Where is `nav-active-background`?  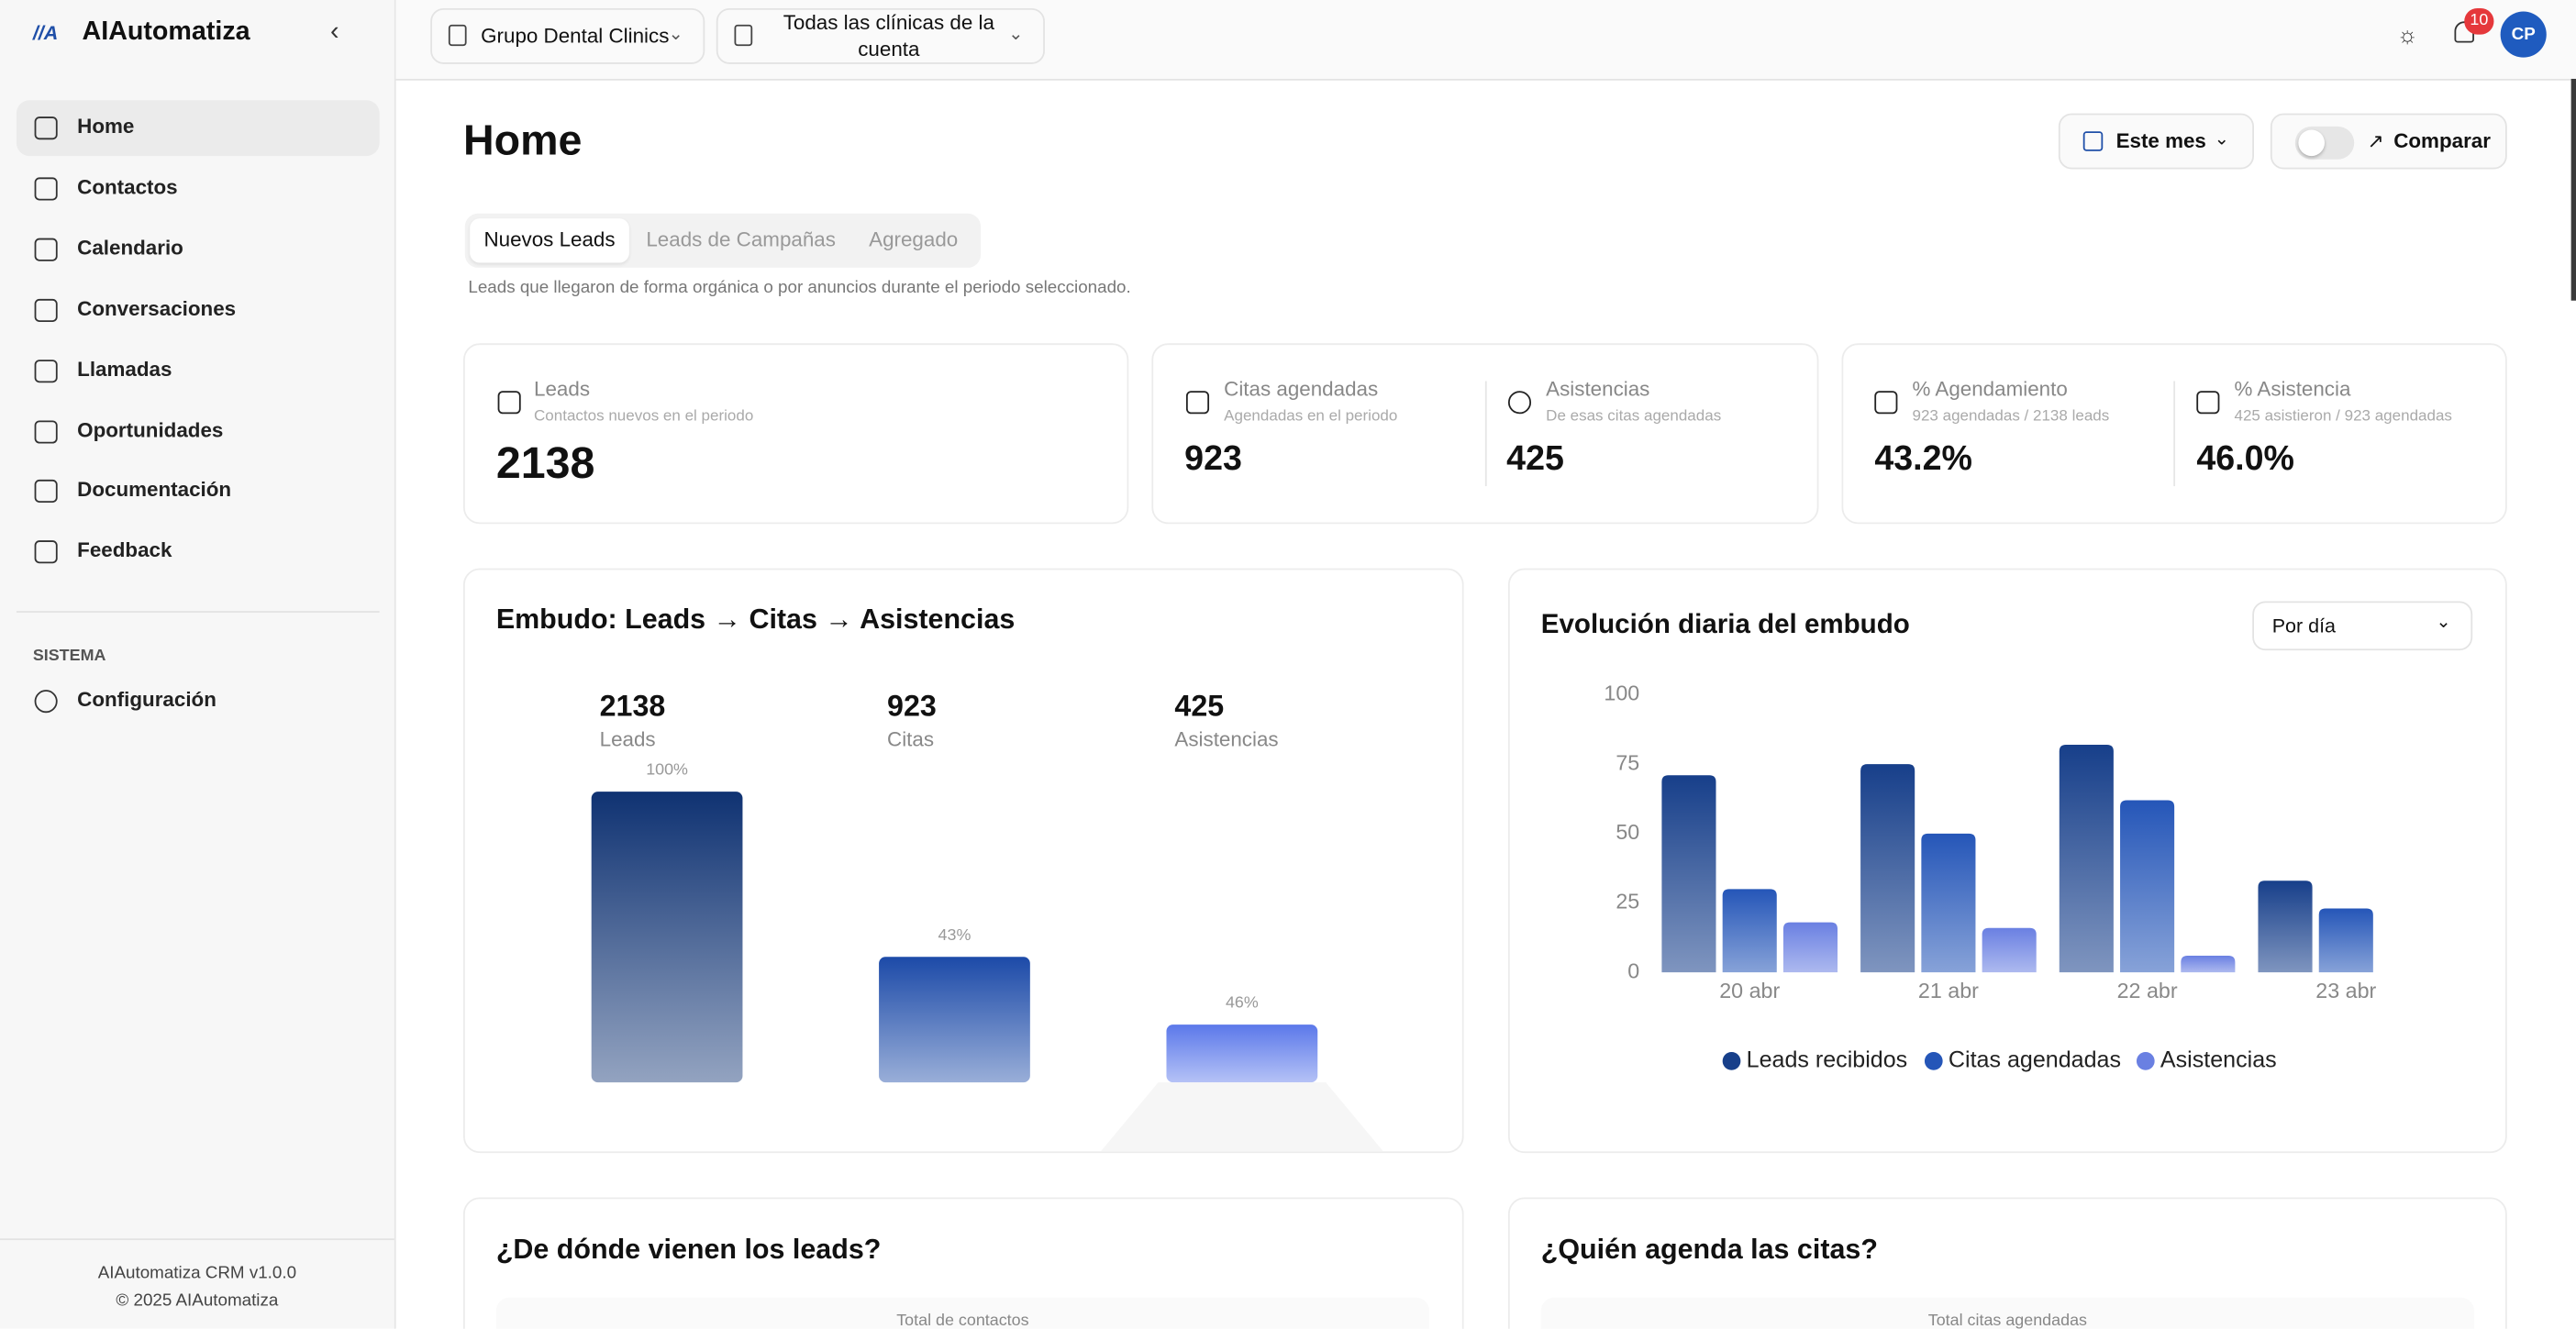
nav-active-background is located at coordinates (198, 128).